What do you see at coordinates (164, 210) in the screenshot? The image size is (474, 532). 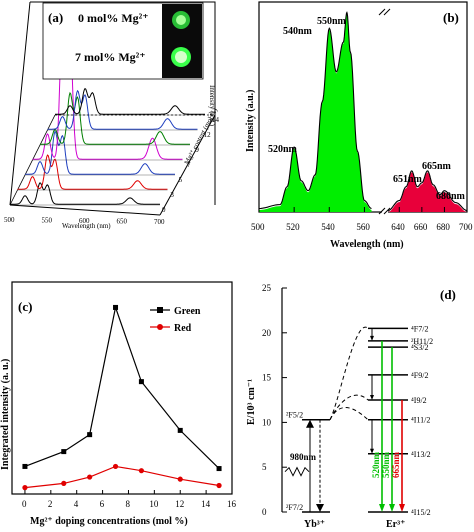 I see `a-ztick-0: 0` at bounding box center [164, 210].